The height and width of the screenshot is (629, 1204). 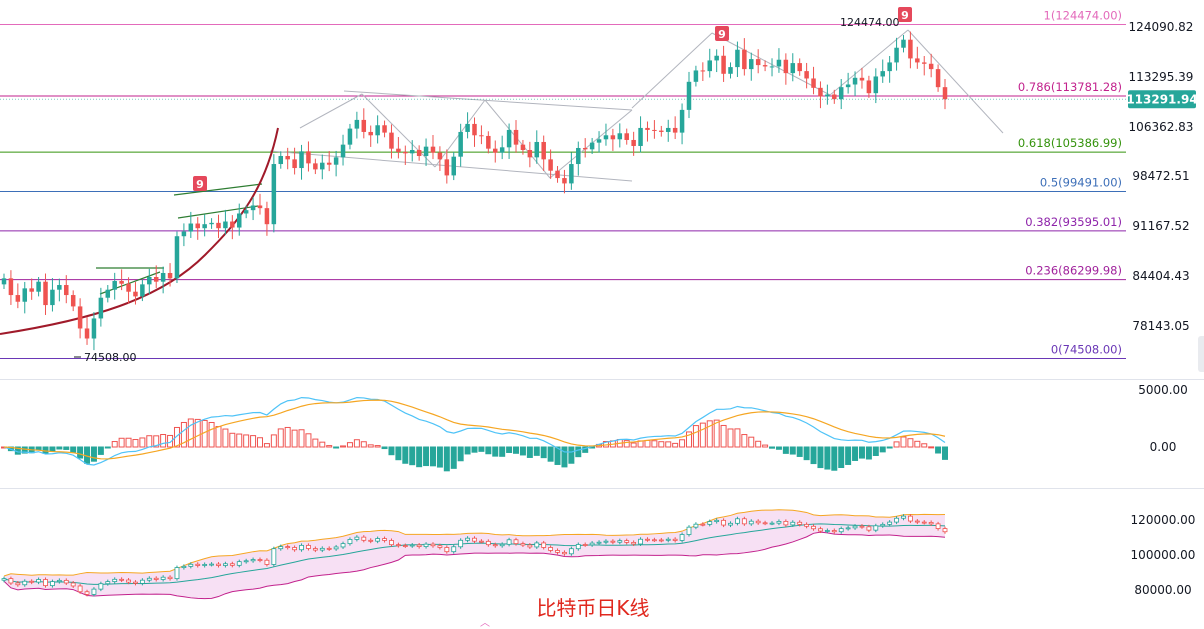 What do you see at coordinates (1163, 520) in the screenshot?
I see `band-tick: 120000.00` at bounding box center [1163, 520].